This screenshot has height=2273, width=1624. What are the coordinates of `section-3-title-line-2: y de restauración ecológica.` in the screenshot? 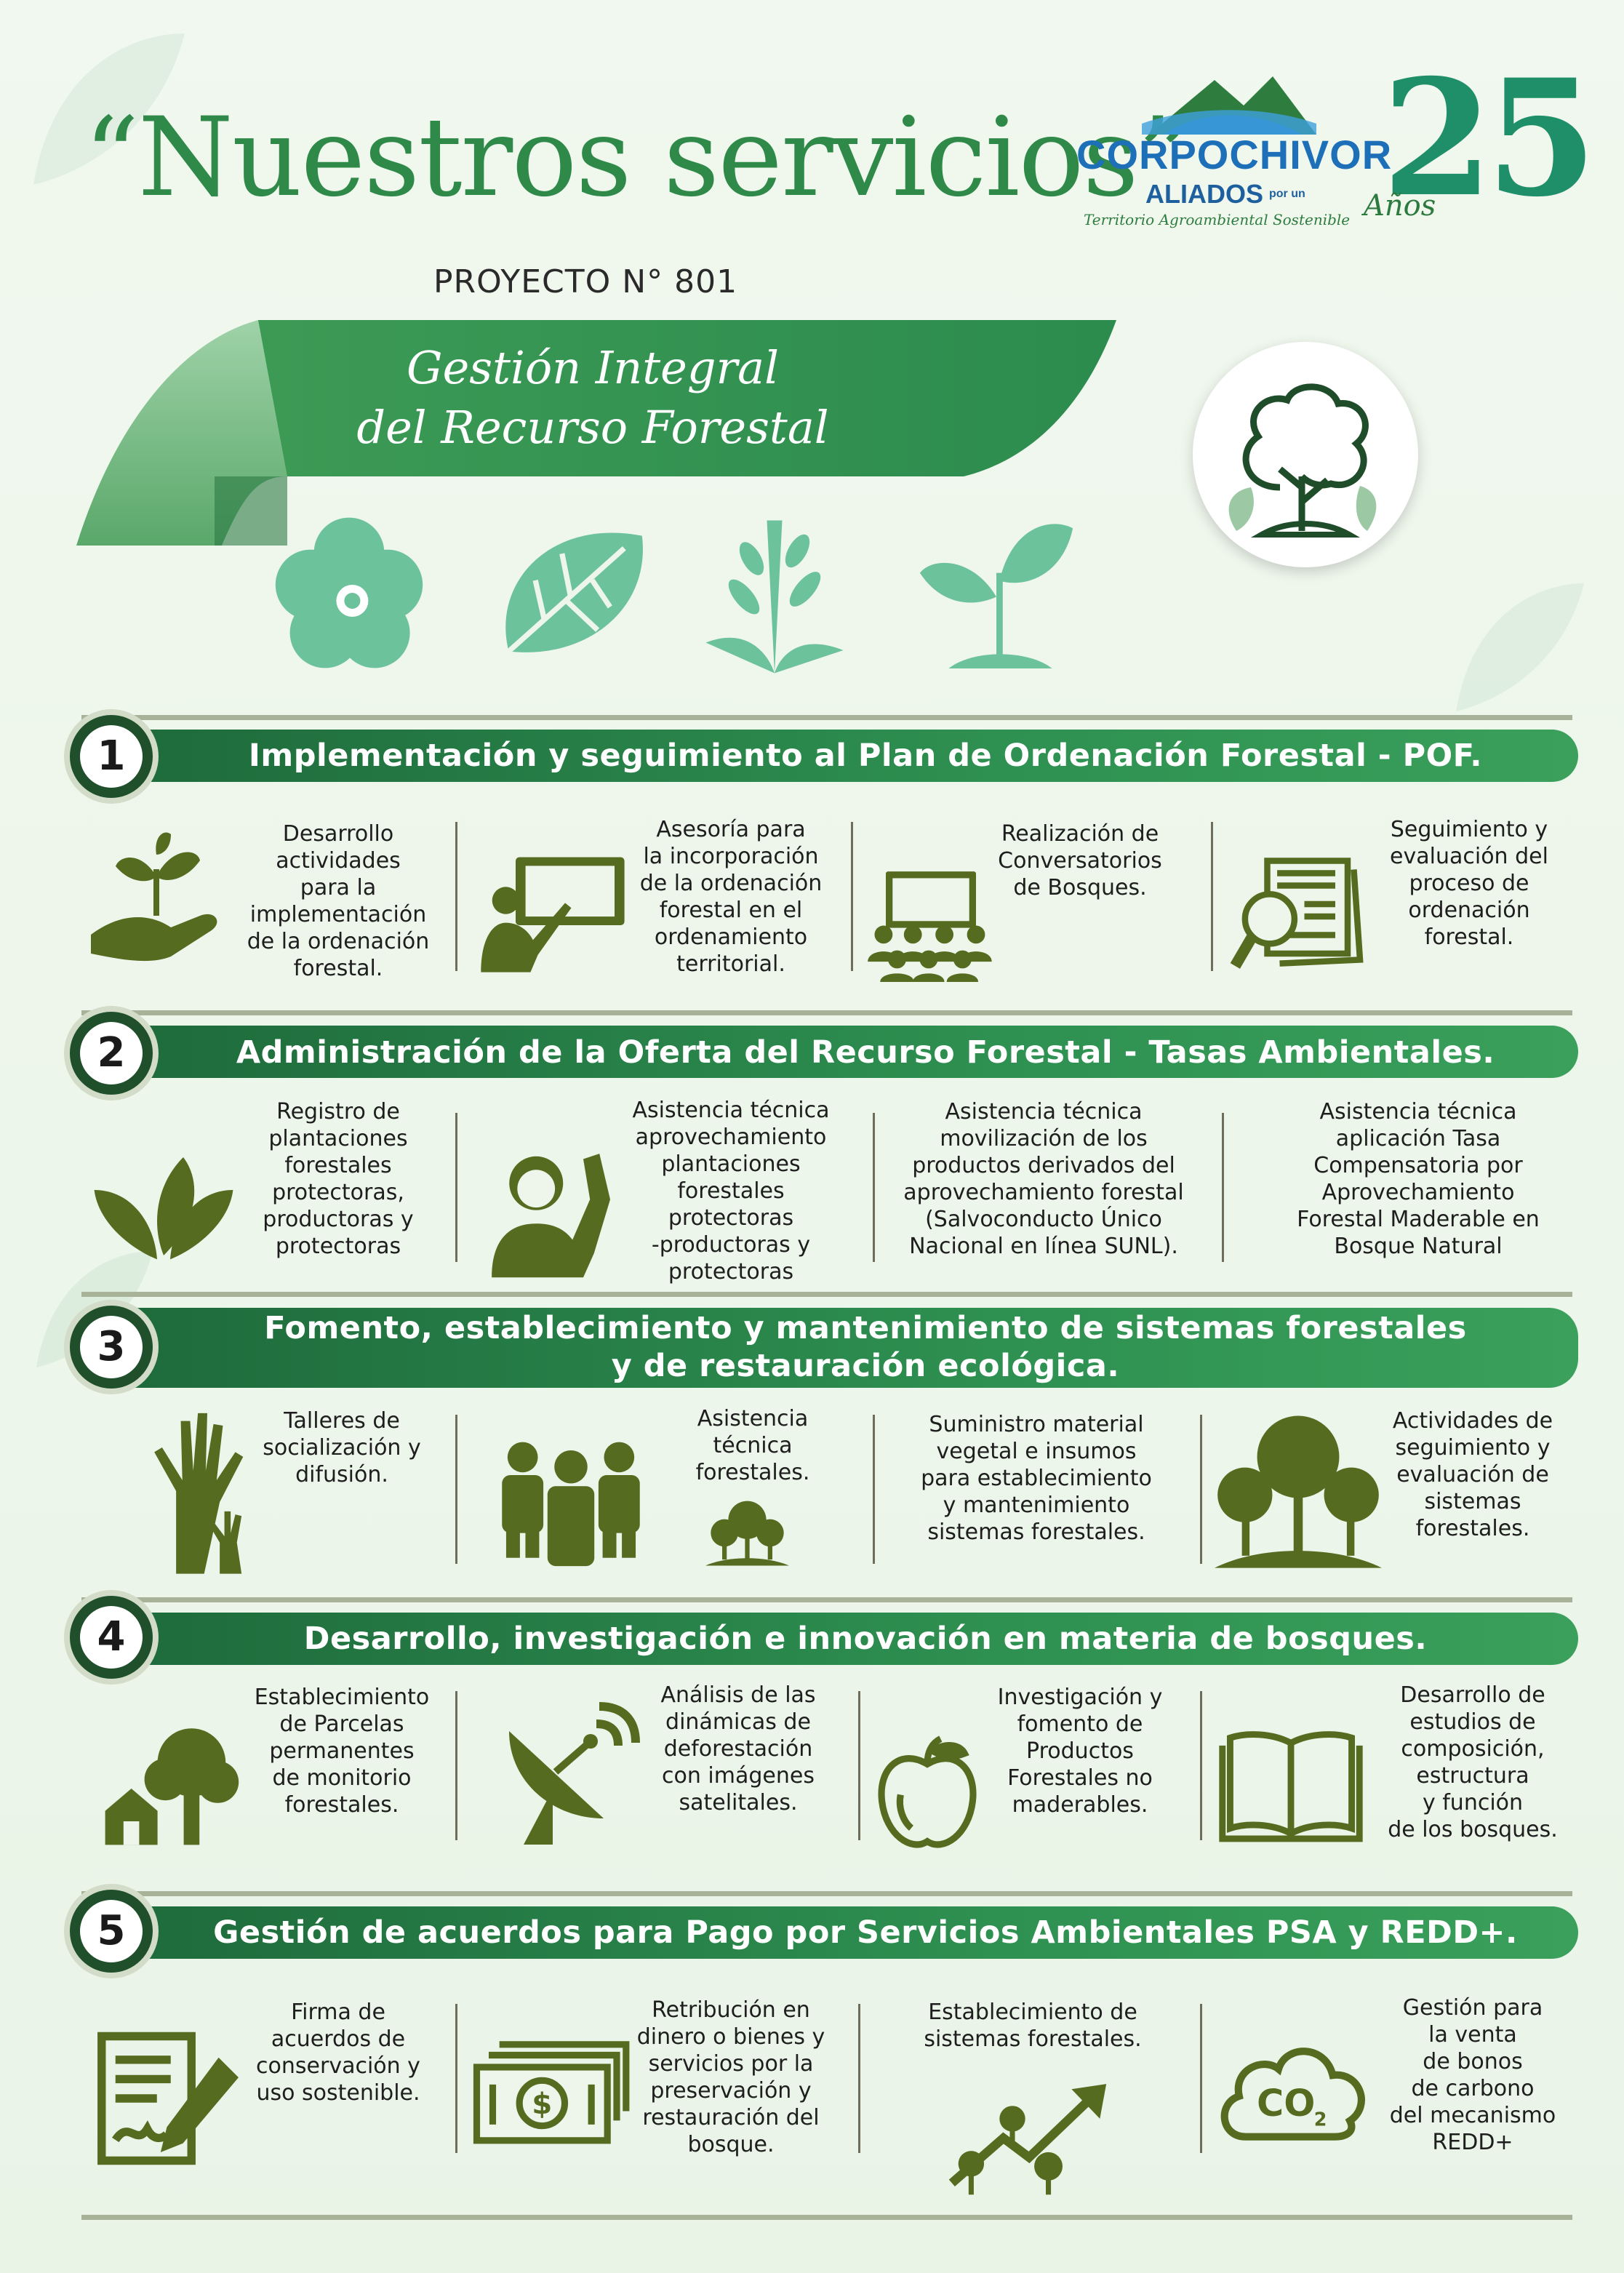 It's located at (865, 1366).